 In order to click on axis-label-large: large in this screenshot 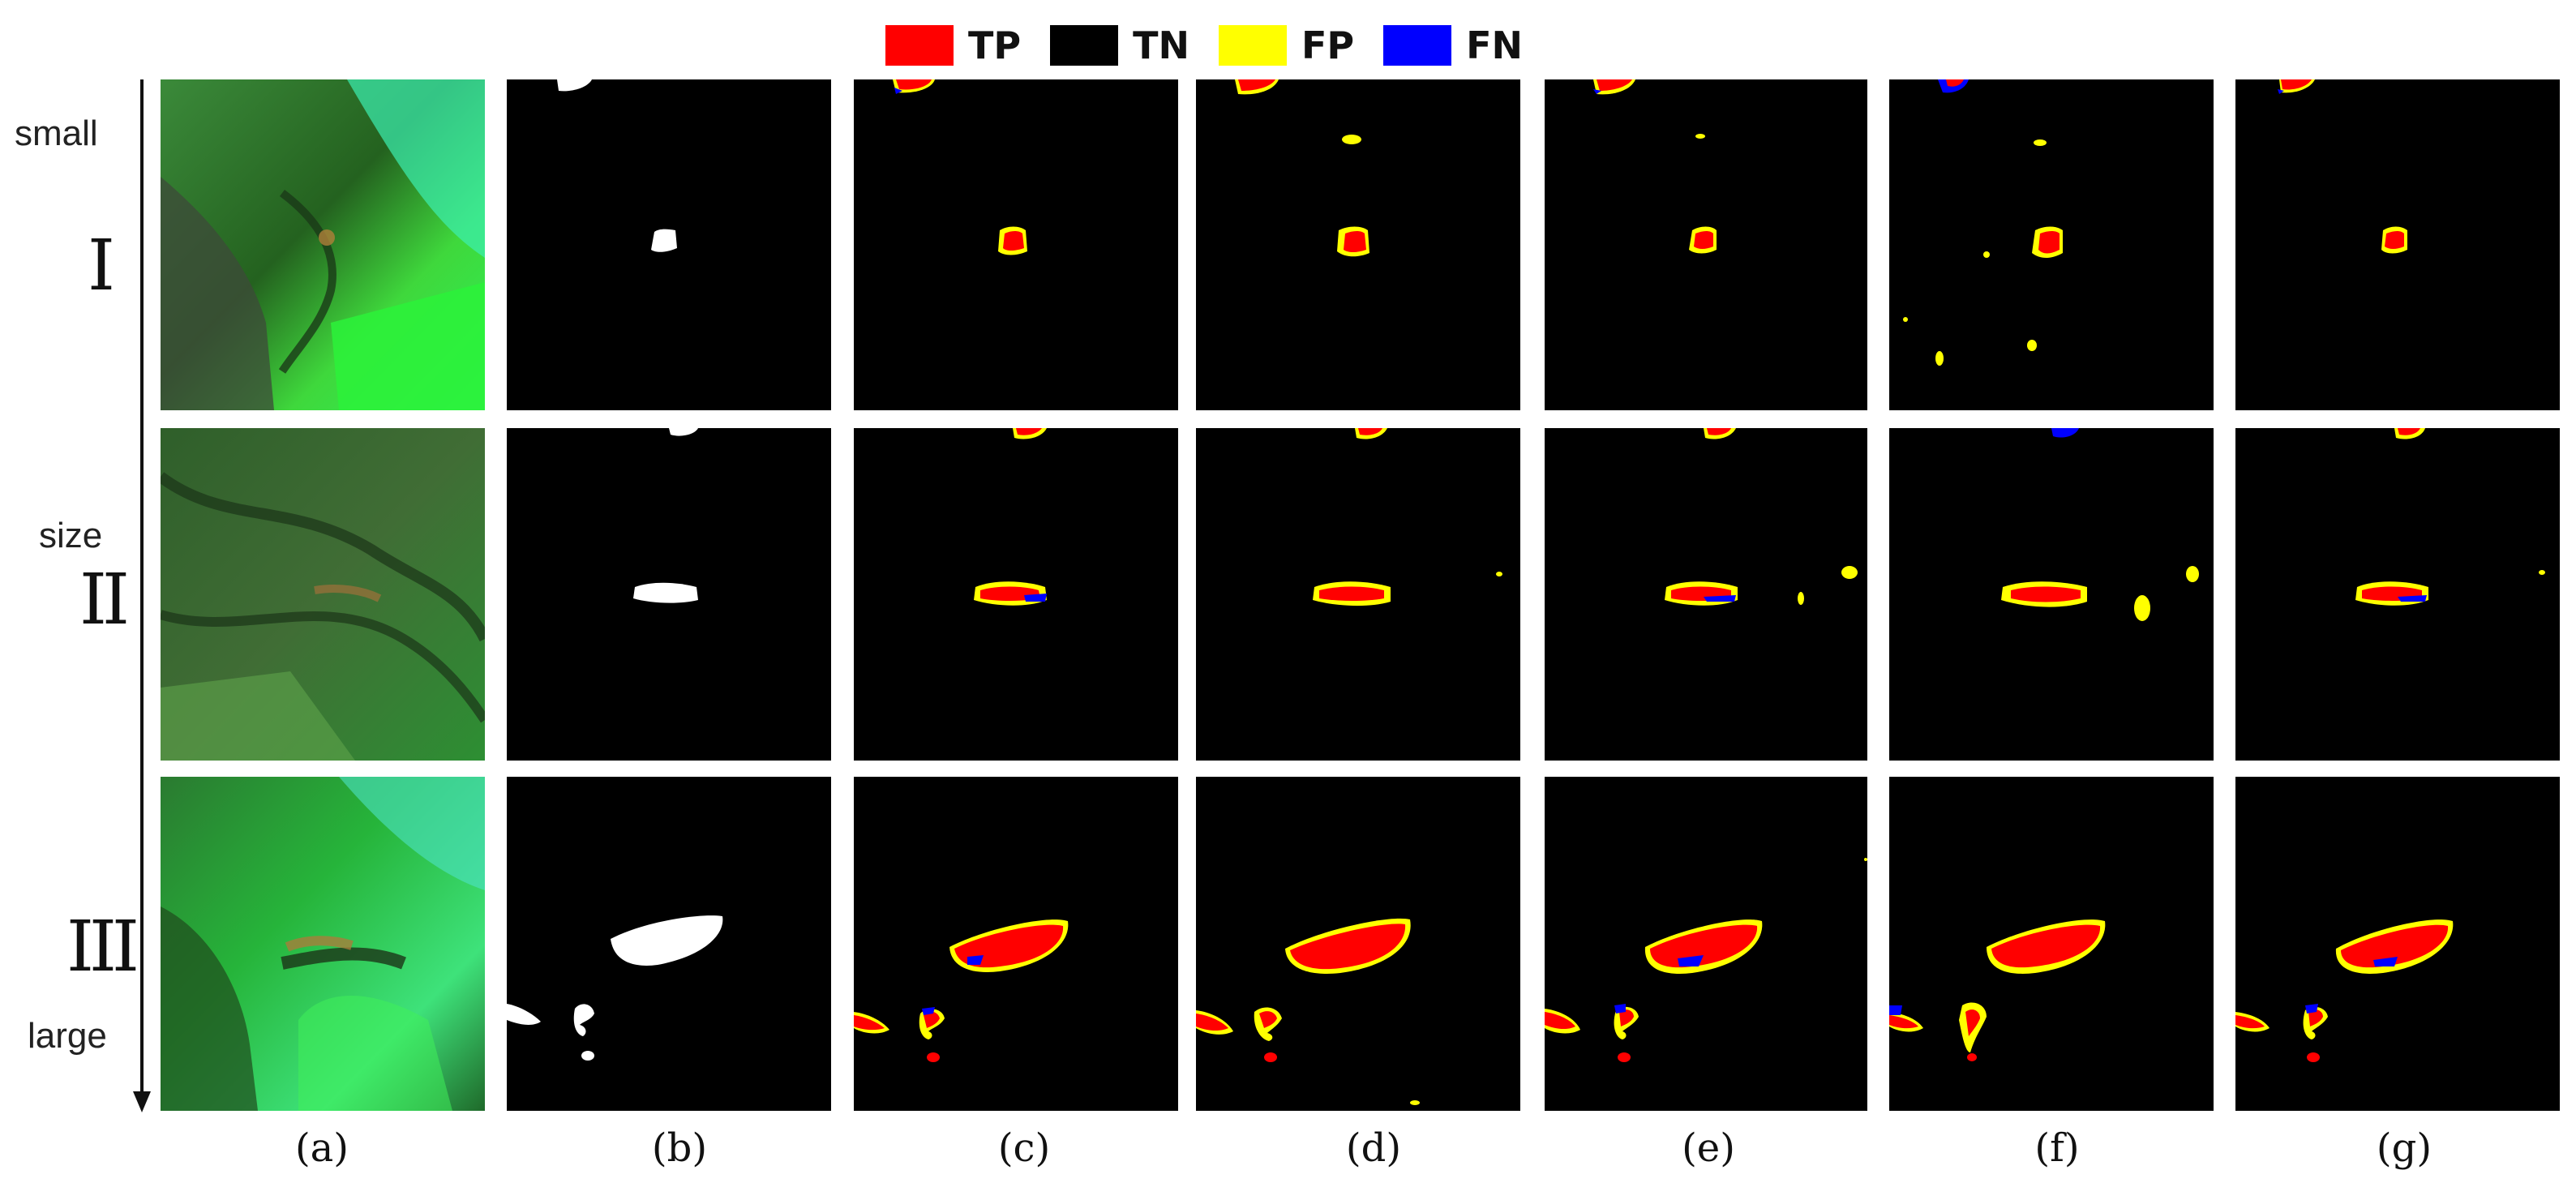, I will do `click(67, 1036)`.